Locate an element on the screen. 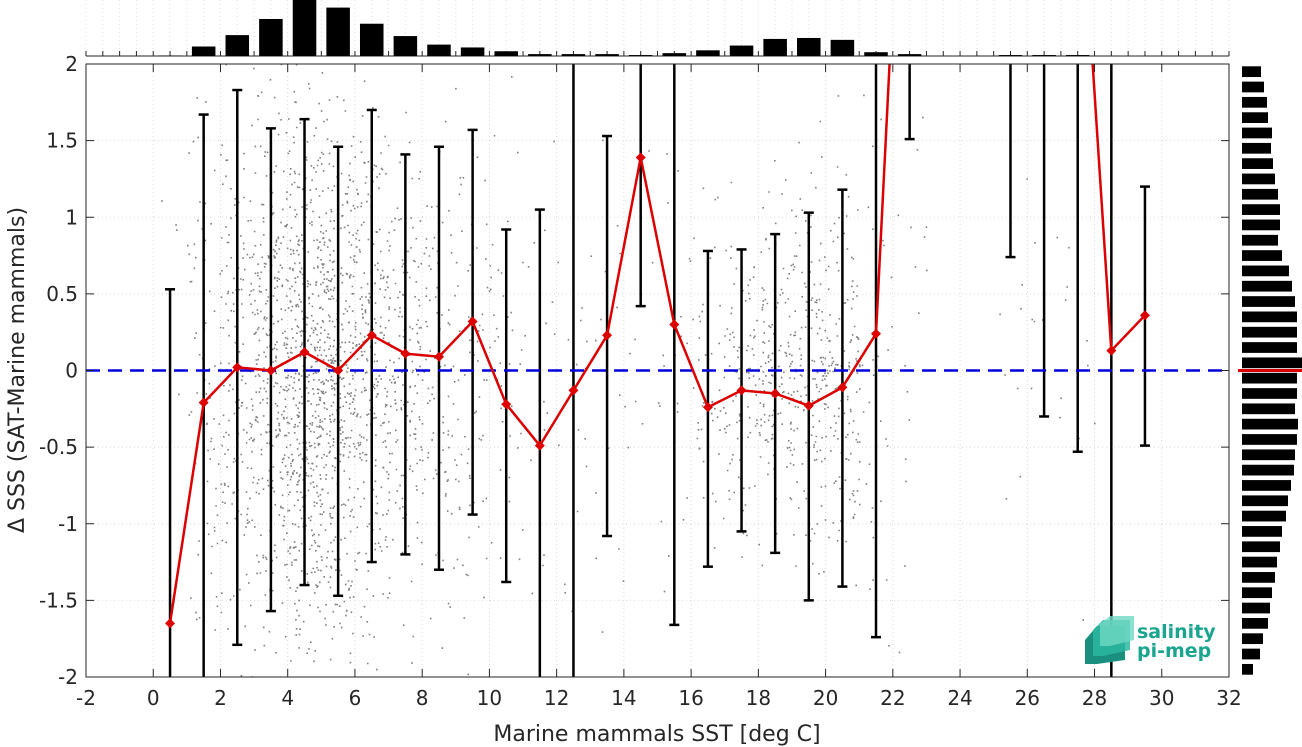 The image size is (1302, 747). x-tick-labels: -2 0 2 4 6 8 10 12 14 16 18 20 22 24 26 28 30 32 is located at coordinates (659, 698).